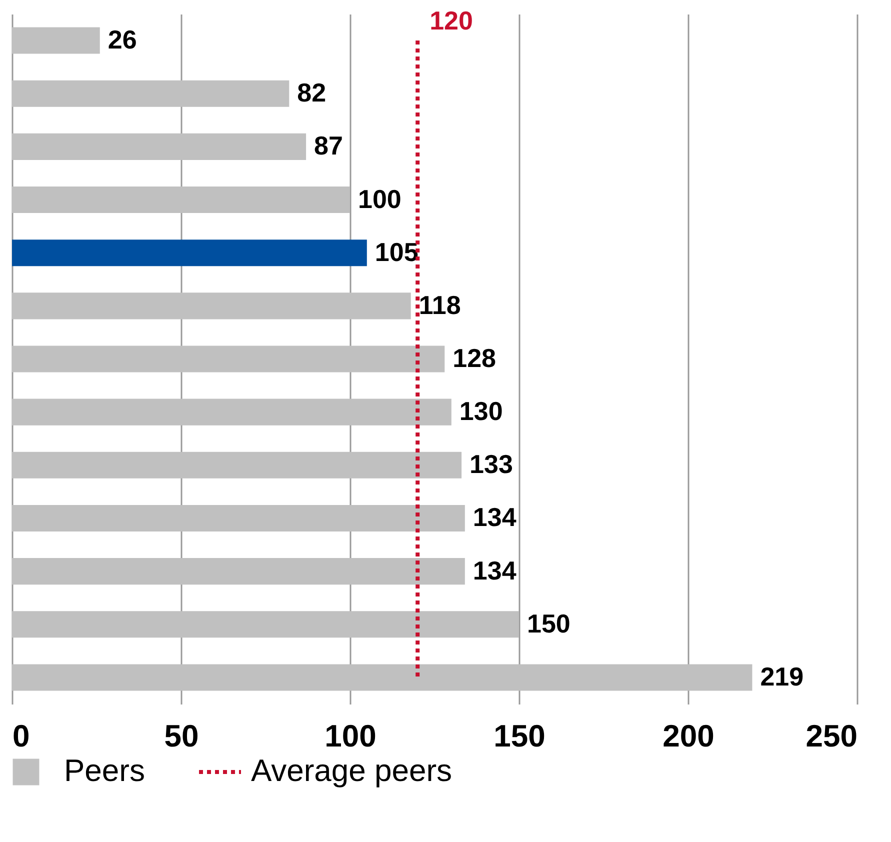  I want to click on x-tick-label: 200, so click(688, 736).